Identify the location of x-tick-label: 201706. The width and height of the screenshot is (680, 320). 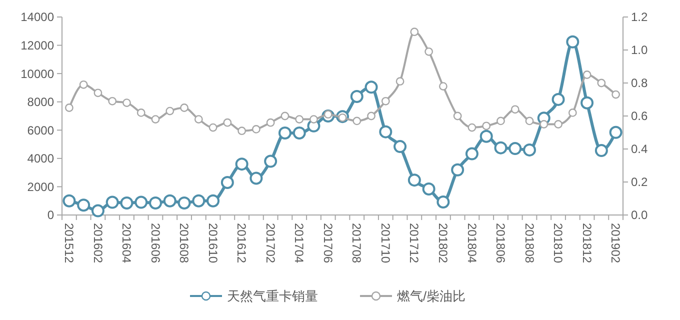
(327, 243).